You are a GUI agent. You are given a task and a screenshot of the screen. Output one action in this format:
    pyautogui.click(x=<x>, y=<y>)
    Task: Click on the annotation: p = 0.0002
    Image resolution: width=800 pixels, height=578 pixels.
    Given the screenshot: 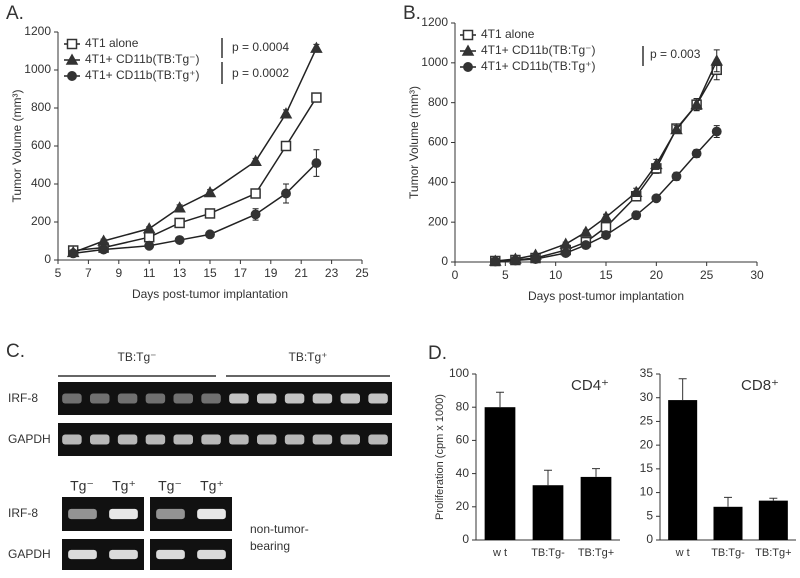 What is the action you would take?
    pyautogui.click(x=260, y=73)
    